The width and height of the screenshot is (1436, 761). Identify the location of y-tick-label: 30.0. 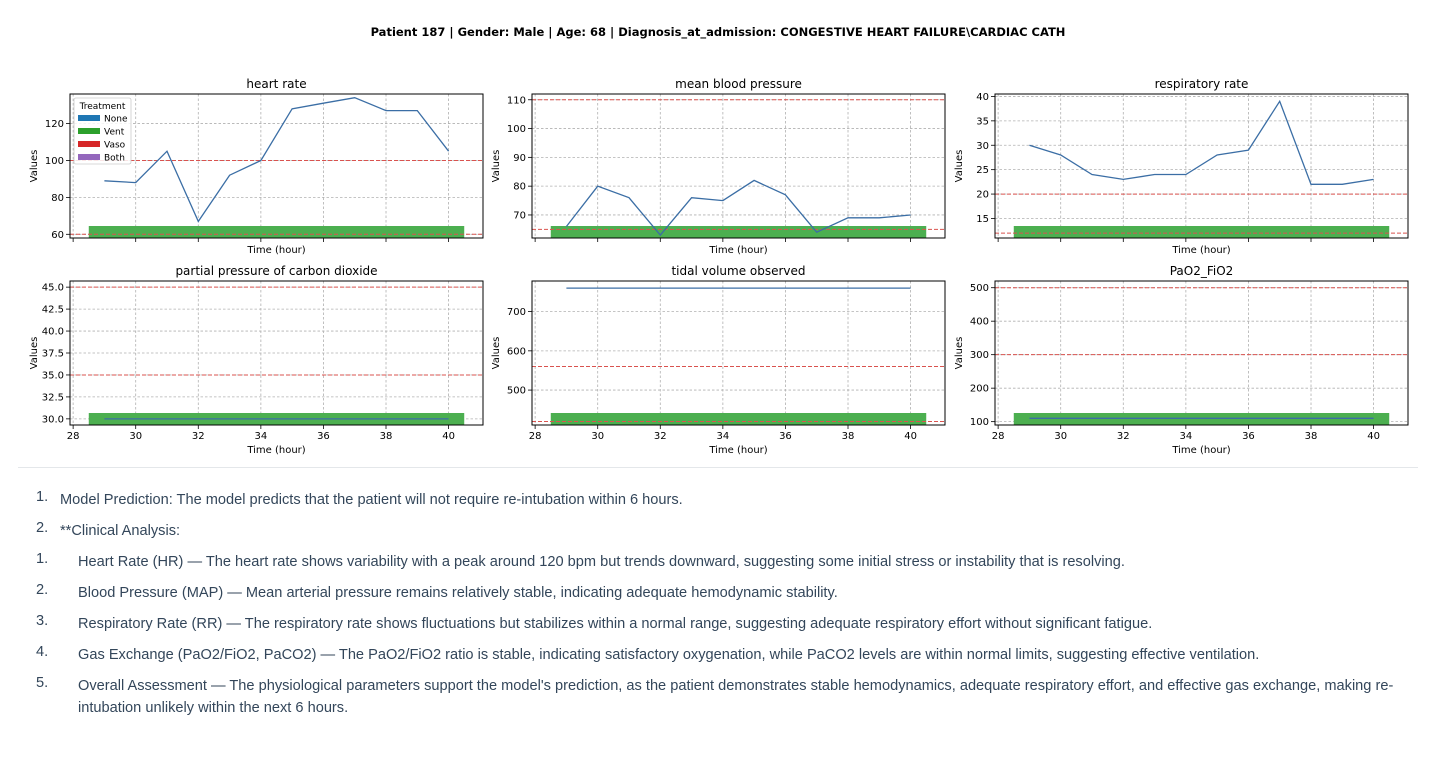
(53, 419).